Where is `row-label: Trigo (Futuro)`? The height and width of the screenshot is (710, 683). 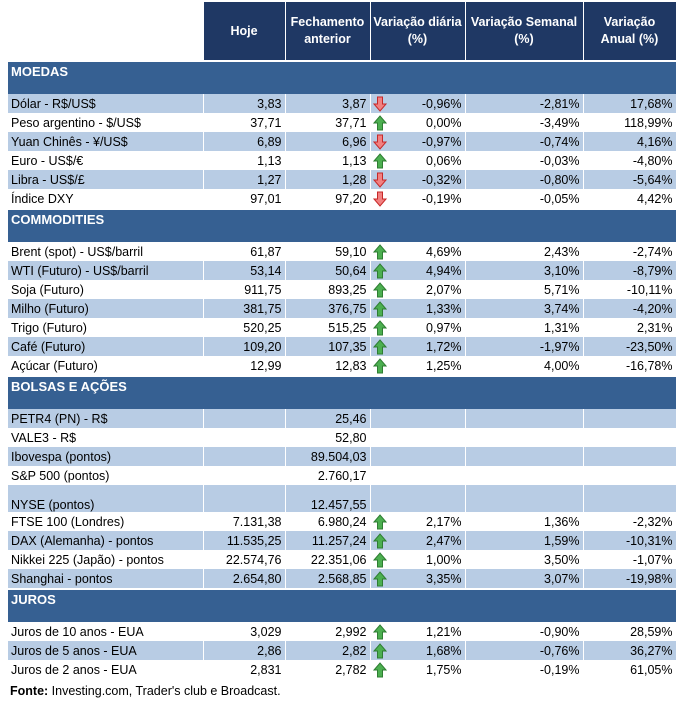
row-label: Trigo (Futuro) is located at coordinates (106, 327).